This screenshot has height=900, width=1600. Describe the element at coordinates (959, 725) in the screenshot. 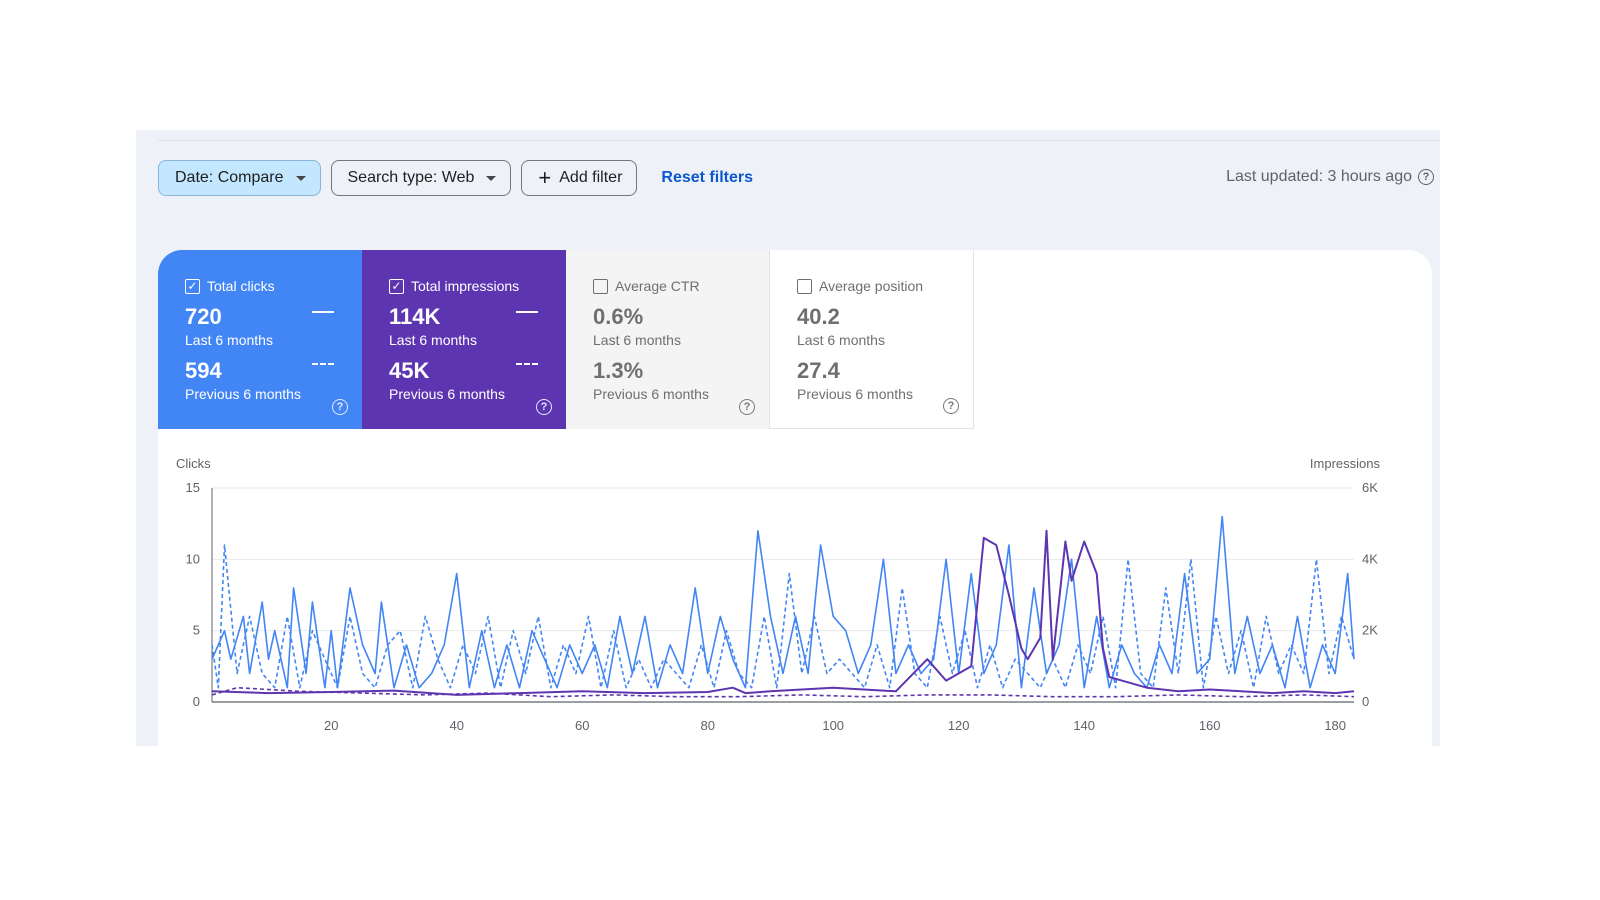

I see `x-tick-label: 120` at that location.